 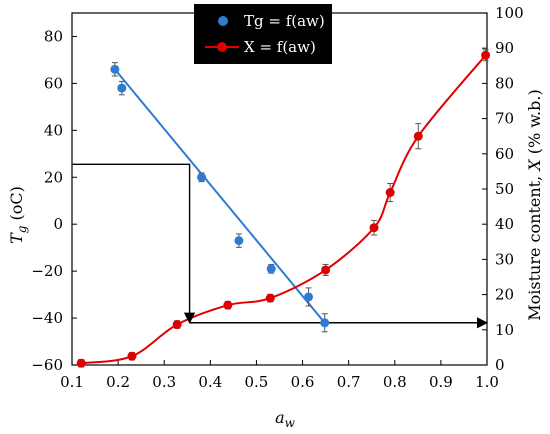 I want to click on legend-marker-x, so click(x=222, y=47).